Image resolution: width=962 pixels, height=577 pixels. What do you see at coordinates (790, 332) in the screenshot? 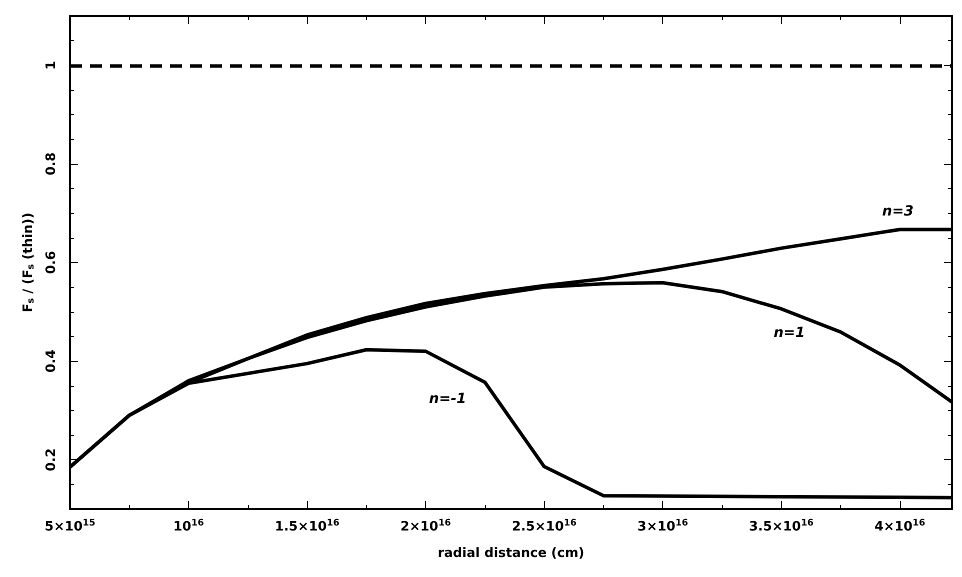
I see `series-label: n=1` at bounding box center [790, 332].